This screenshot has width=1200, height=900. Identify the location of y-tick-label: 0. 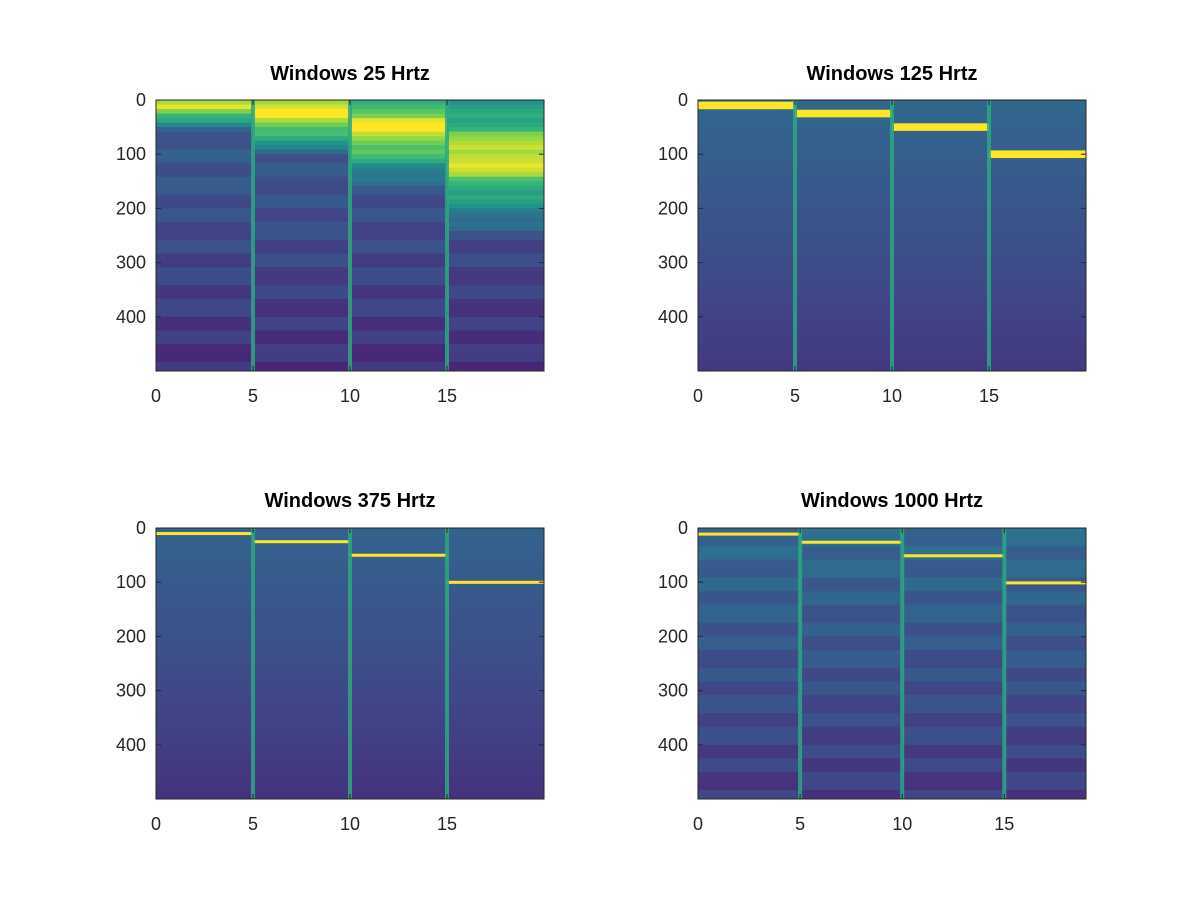
(683, 100).